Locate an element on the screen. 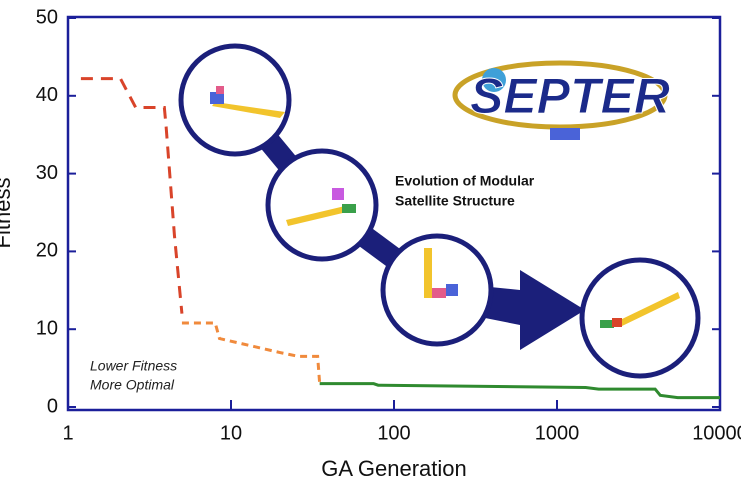  x-tick-label: 10000 is located at coordinates (716, 433).